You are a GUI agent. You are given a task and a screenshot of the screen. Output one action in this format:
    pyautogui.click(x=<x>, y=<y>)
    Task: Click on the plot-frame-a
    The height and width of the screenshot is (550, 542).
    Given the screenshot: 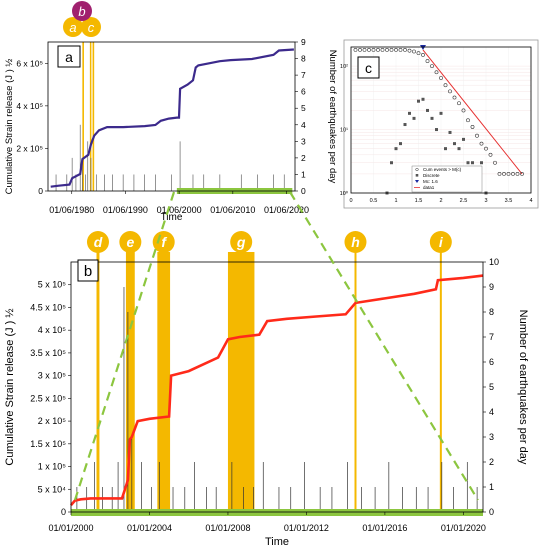 What is the action you would take?
    pyautogui.click(x=171, y=116)
    